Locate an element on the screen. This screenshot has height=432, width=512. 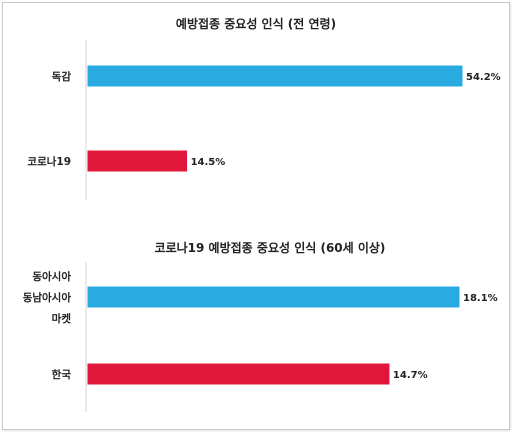
value-label-1-2: 14.5% is located at coordinates (208, 162).